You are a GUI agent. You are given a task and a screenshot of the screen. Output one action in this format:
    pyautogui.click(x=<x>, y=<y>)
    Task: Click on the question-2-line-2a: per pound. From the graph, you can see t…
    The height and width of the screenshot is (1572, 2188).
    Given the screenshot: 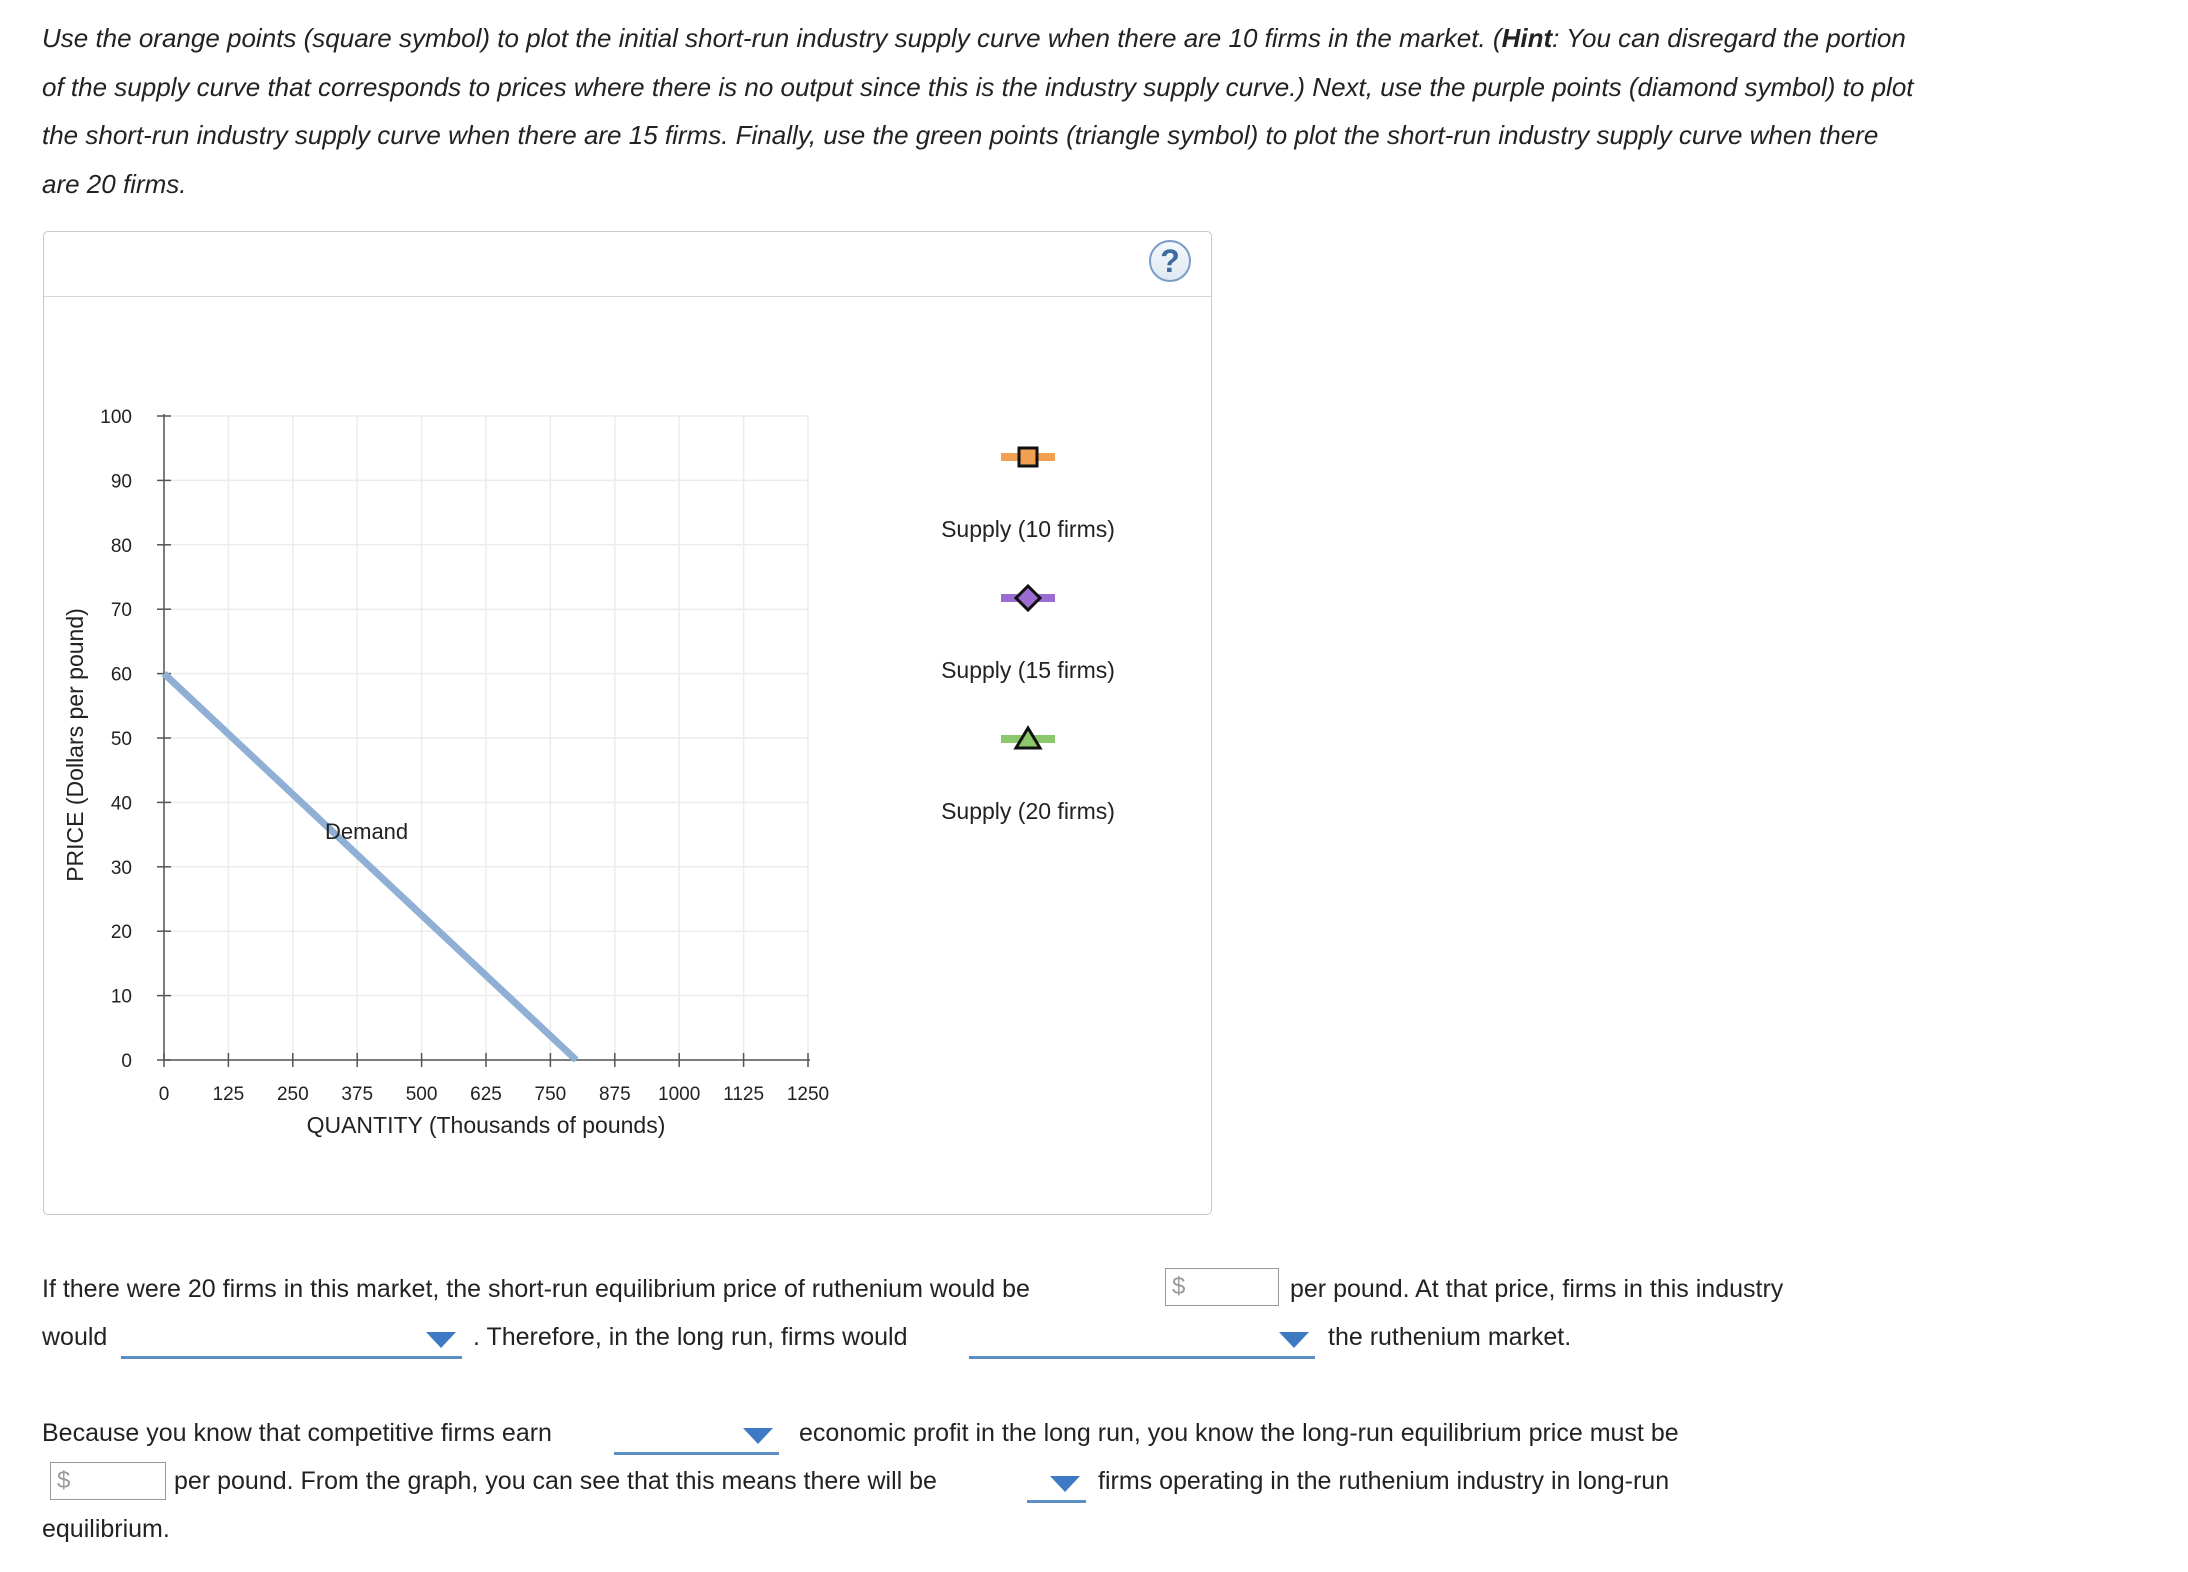 What is the action you would take?
    pyautogui.click(x=555, y=1481)
    